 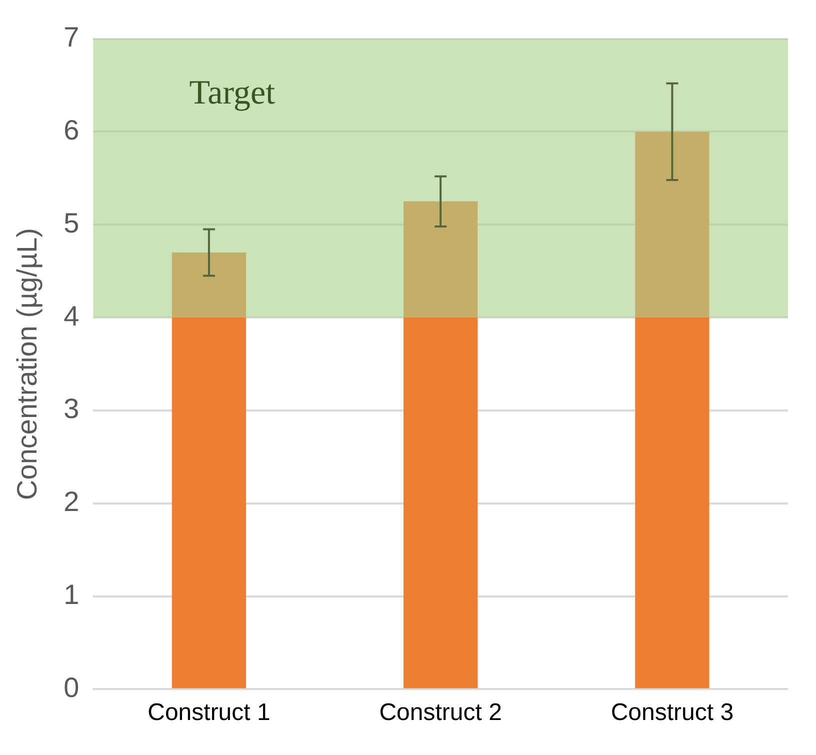 What do you see at coordinates (440, 712) in the screenshot?
I see `x-tick-label: Construct 2` at bounding box center [440, 712].